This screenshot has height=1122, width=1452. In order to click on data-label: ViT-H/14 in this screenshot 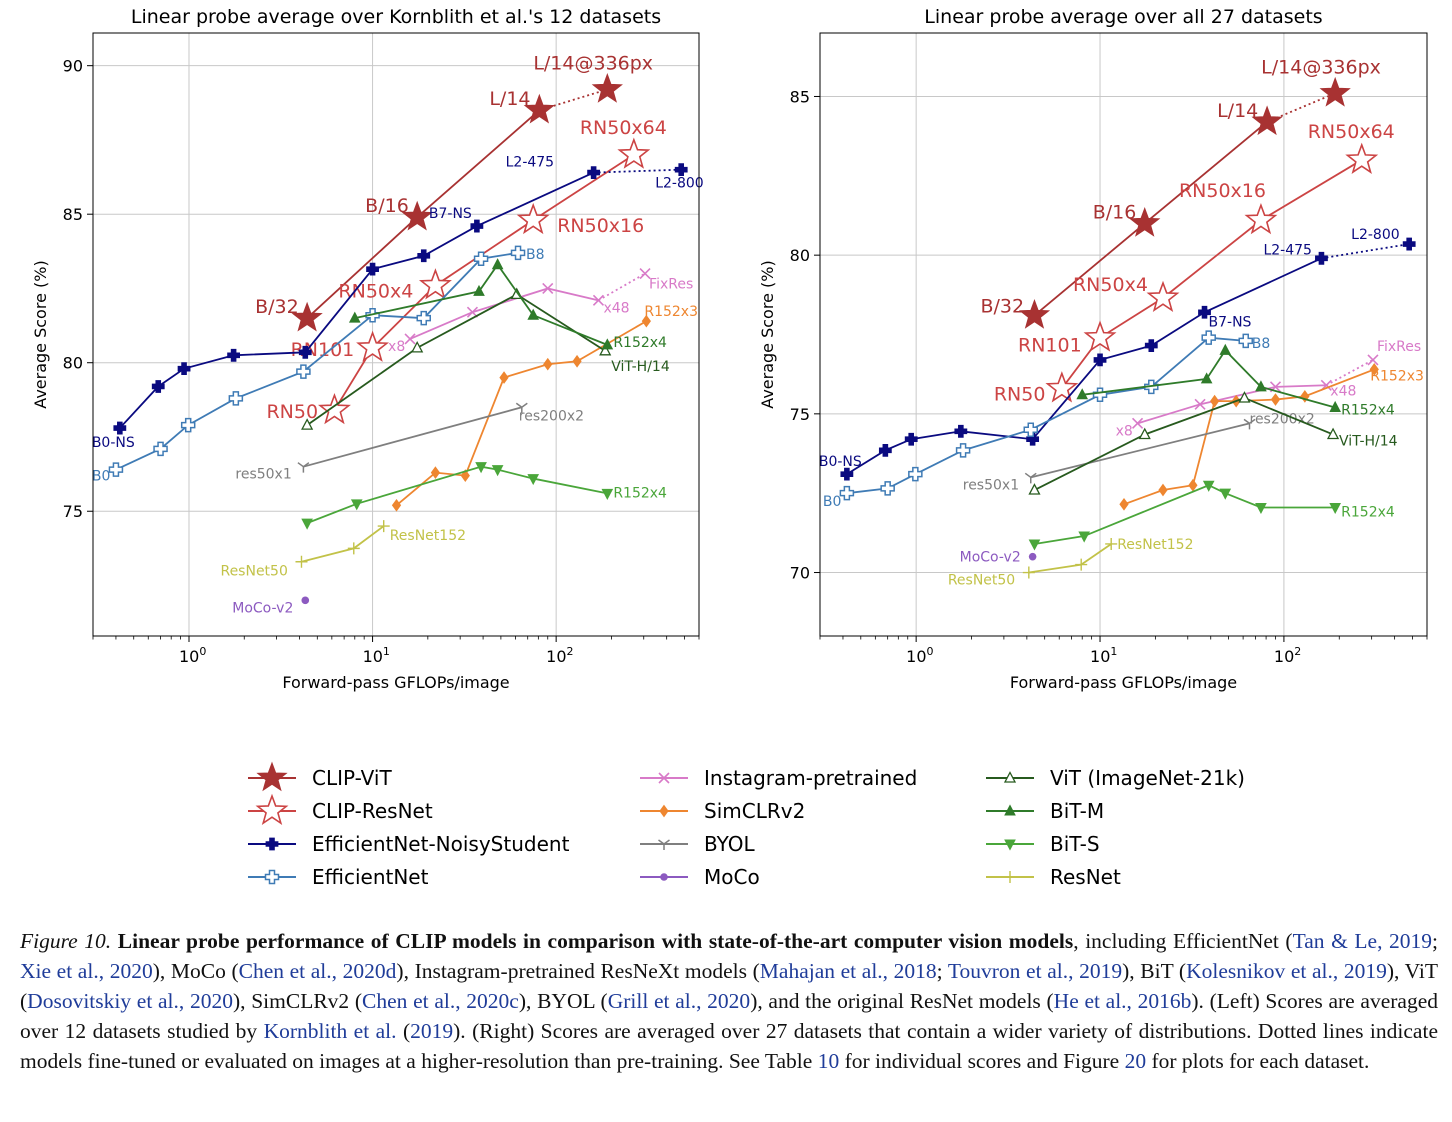, I will do `click(640, 367)`.